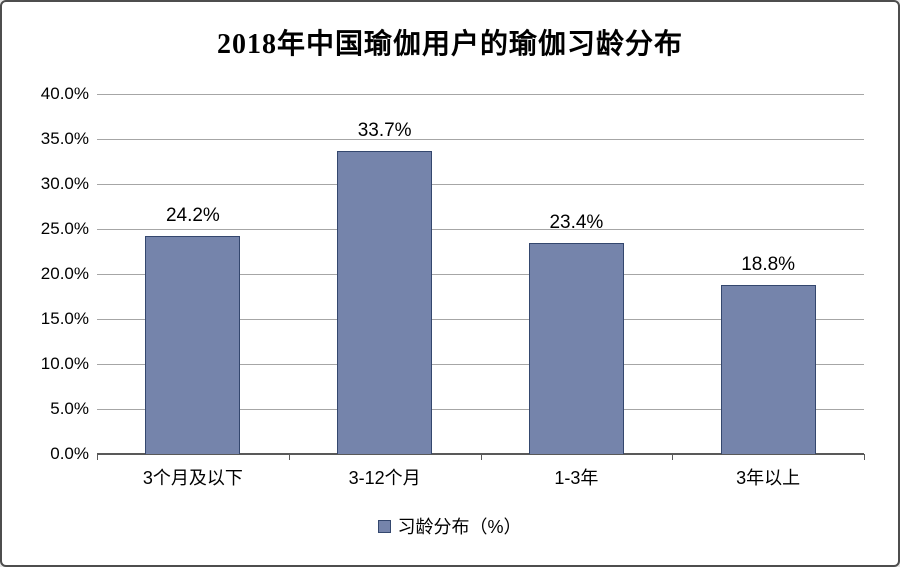  Describe the element at coordinates (449, 44) in the screenshot. I see `chart-title: 2018年中国瑜伽用户的瑜伽习龄分布` at that location.